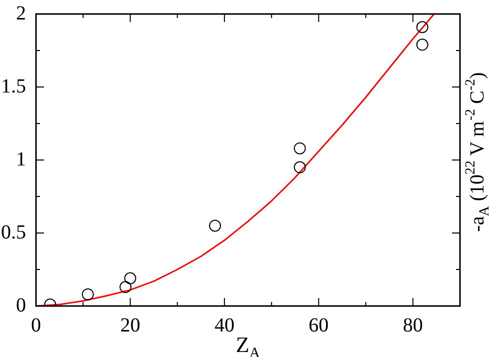  I want to click on x-tick-label: 40, so click(224, 325).